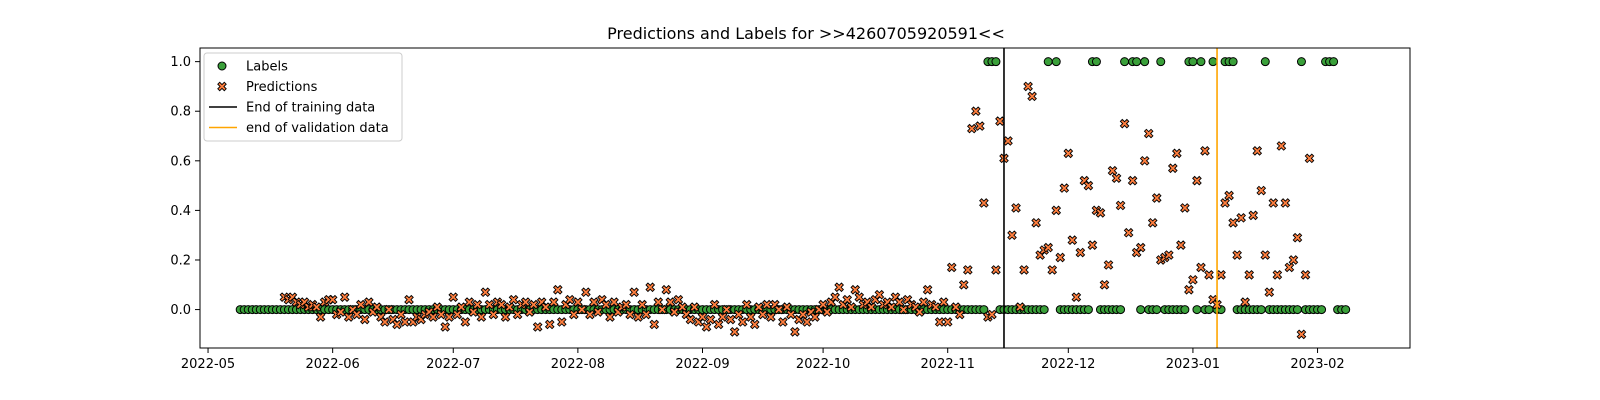  Describe the element at coordinates (222, 86) in the screenshot. I see `legend-predictions-marker` at that location.